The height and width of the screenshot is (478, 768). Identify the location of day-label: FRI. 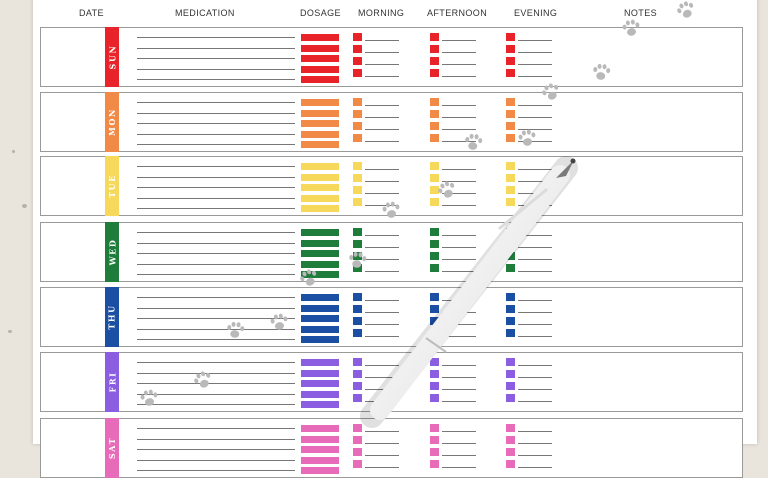
(112, 382).